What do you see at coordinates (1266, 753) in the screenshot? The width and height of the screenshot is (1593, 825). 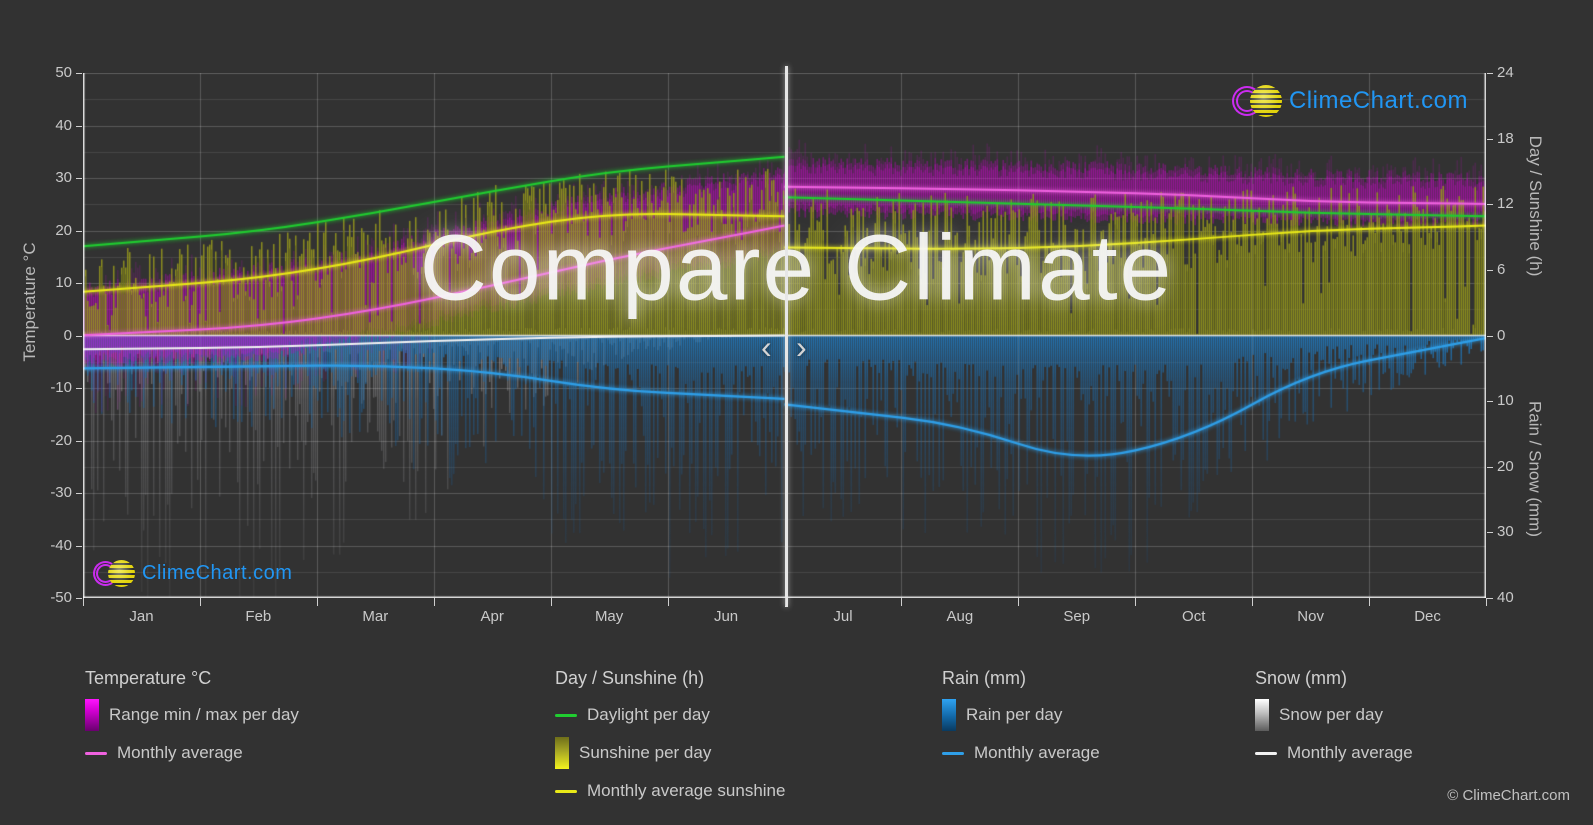 I see `snow-average-line-swatch-icon` at bounding box center [1266, 753].